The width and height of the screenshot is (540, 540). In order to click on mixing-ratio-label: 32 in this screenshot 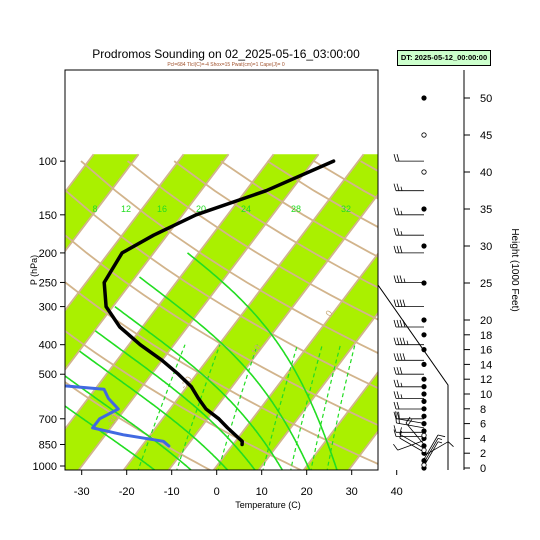, I will do `click(346, 209)`.